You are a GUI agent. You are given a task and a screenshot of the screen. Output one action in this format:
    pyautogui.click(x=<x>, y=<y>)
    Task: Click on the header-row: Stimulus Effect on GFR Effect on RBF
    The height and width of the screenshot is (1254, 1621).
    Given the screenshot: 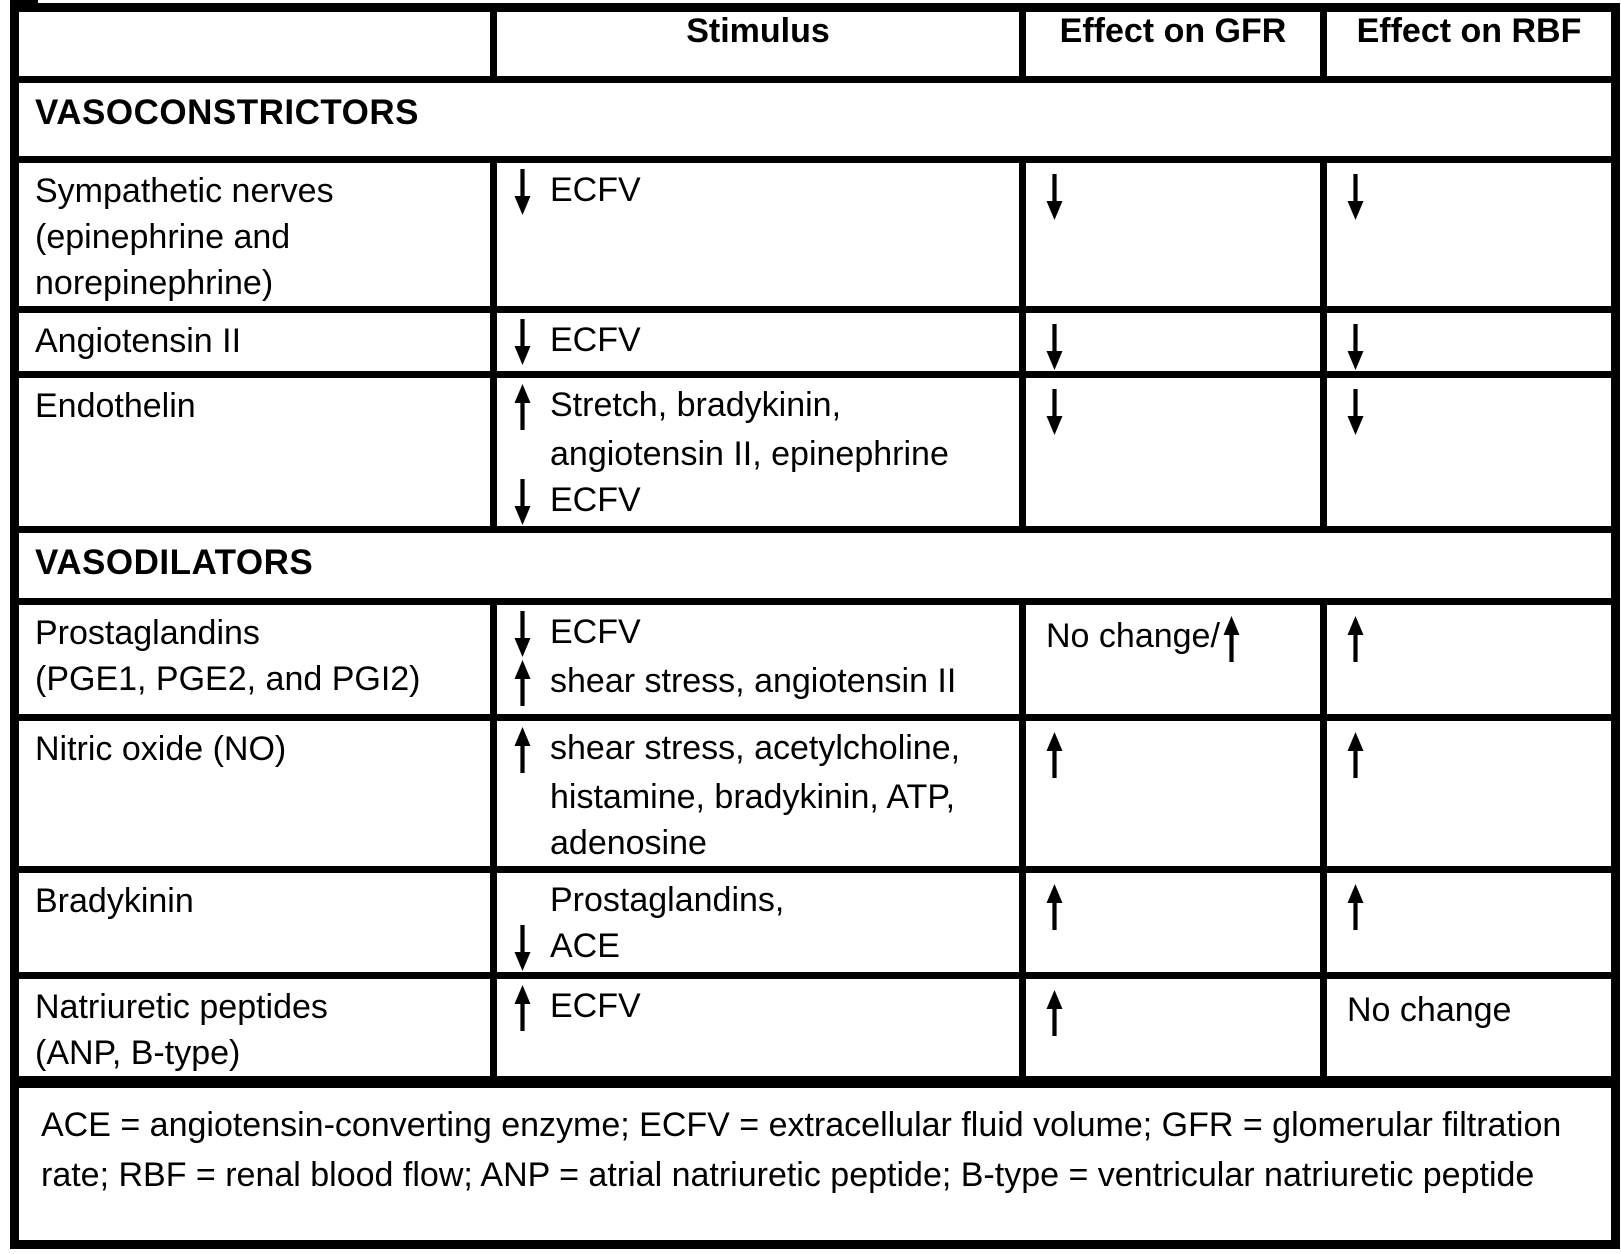 What is the action you would take?
    pyautogui.click(x=815, y=43)
    